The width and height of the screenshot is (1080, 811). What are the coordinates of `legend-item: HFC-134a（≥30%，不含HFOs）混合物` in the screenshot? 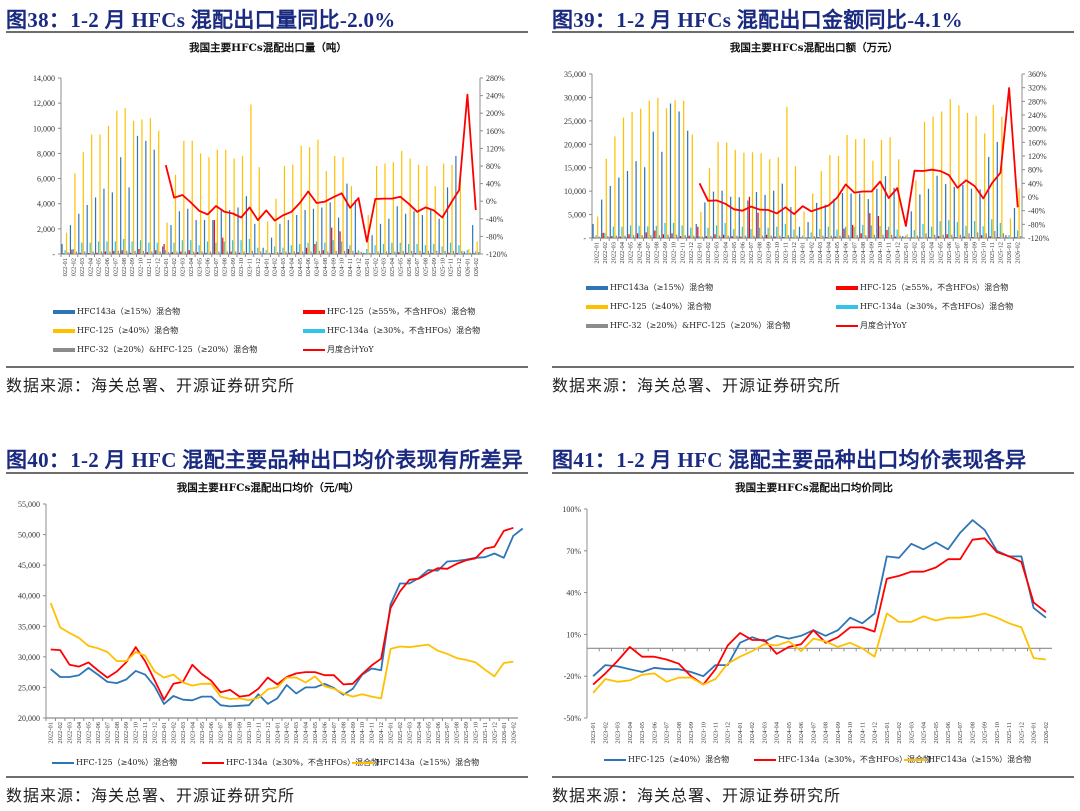 It's located at (391, 330).